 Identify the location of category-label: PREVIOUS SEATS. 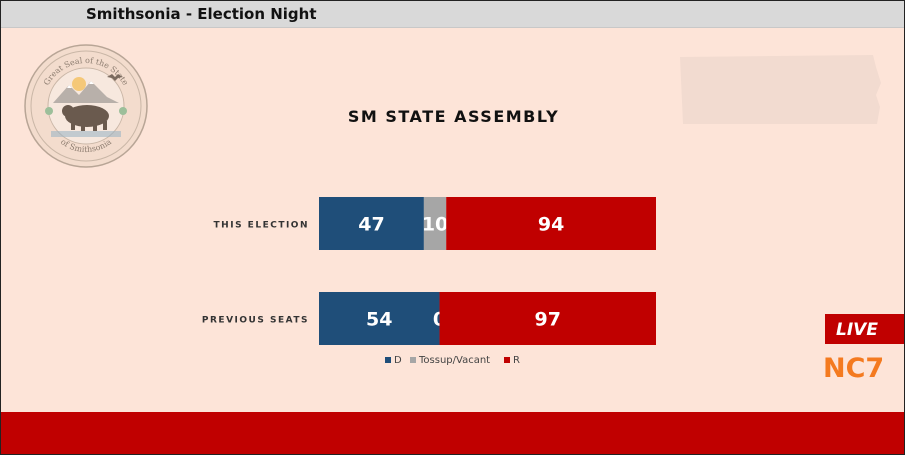
(255, 321).